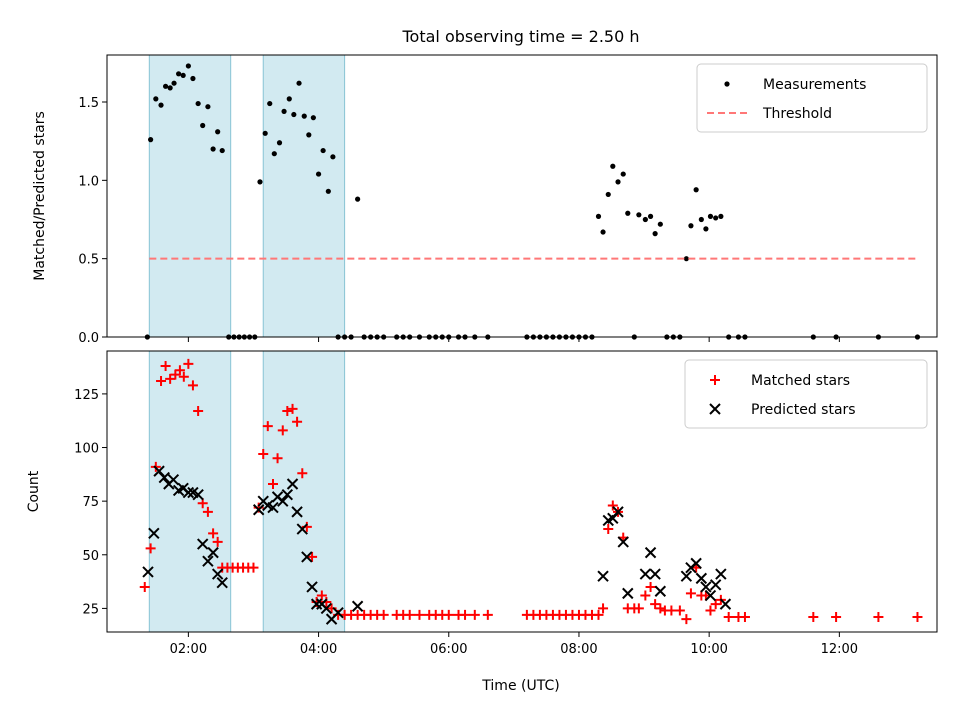 The height and width of the screenshot is (720, 960). Describe the element at coordinates (88, 103) in the screenshot. I see `y-tick-label: 1.5` at that location.